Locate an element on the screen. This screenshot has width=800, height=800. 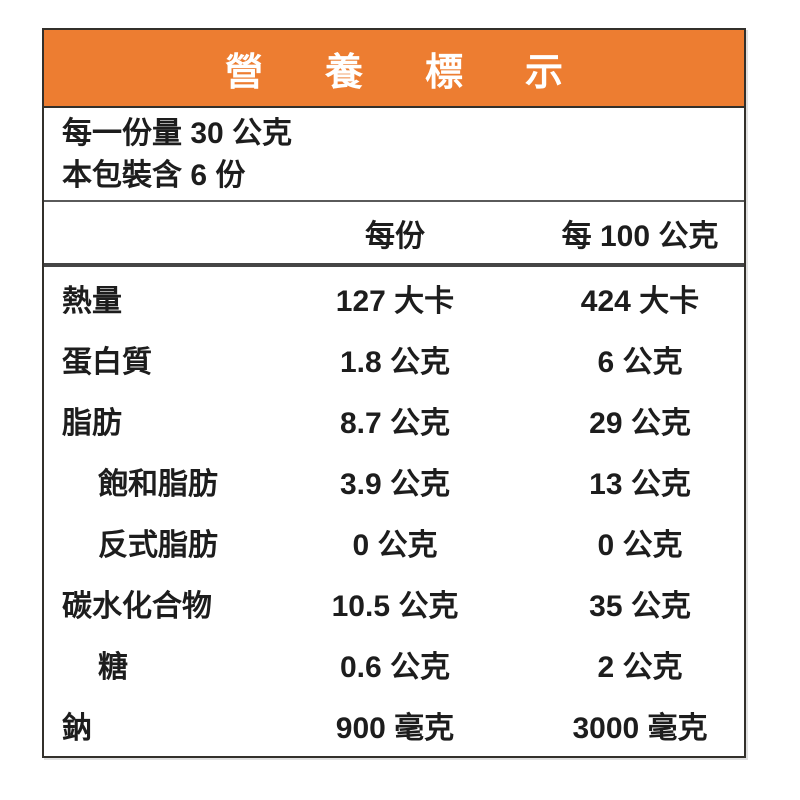
nutrient-name: 反式脂肪 is located at coordinates (158, 546).